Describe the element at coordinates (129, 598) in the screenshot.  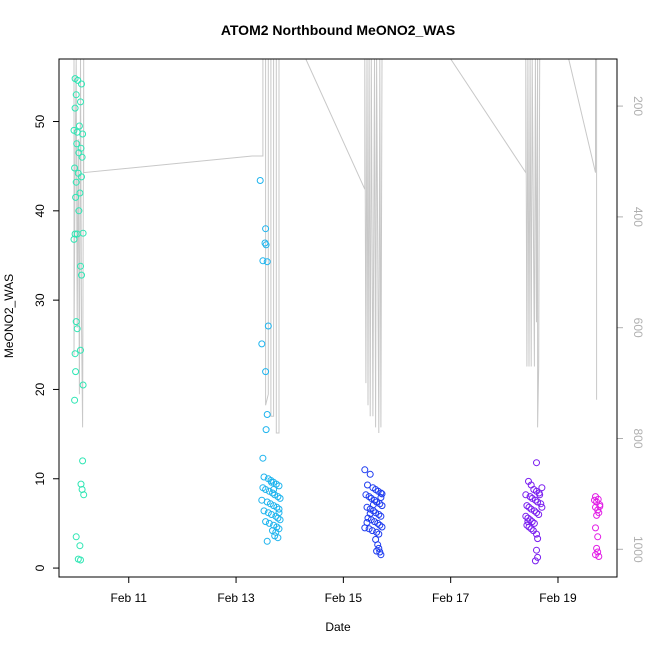
I see `x-tick-label: Feb 11` at that location.